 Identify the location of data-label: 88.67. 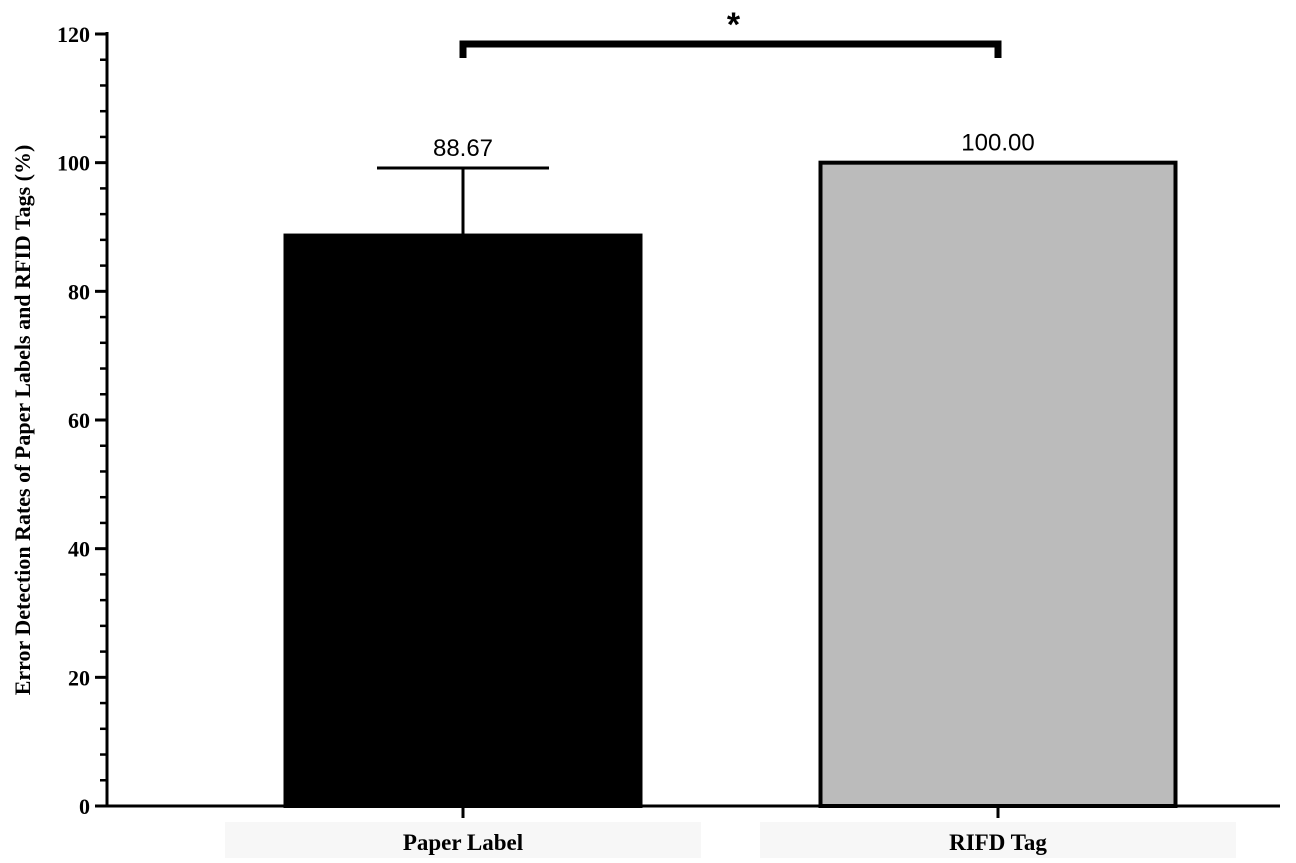
(463, 148).